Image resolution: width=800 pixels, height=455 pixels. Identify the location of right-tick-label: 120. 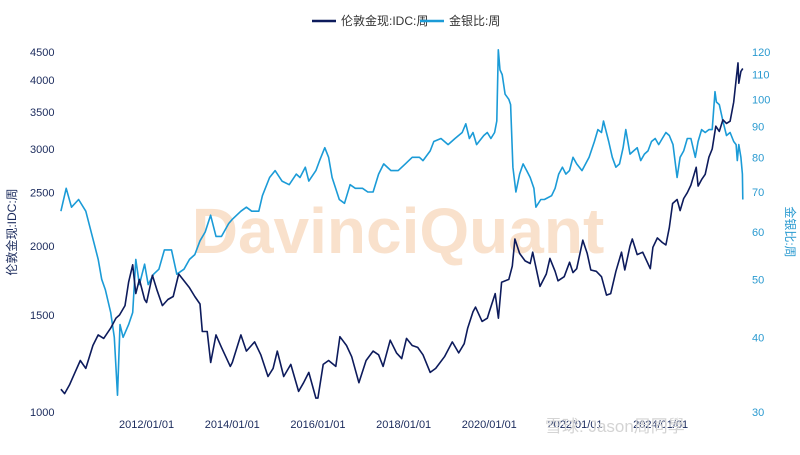
(761, 53).